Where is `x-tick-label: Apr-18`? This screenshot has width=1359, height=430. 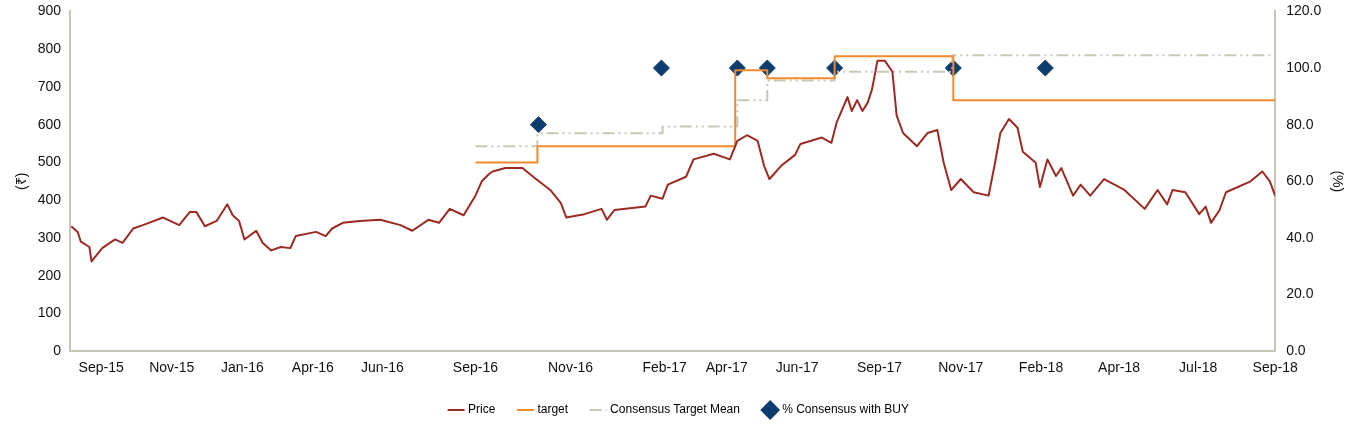
x-tick-label: Apr-18 is located at coordinates (1119, 367).